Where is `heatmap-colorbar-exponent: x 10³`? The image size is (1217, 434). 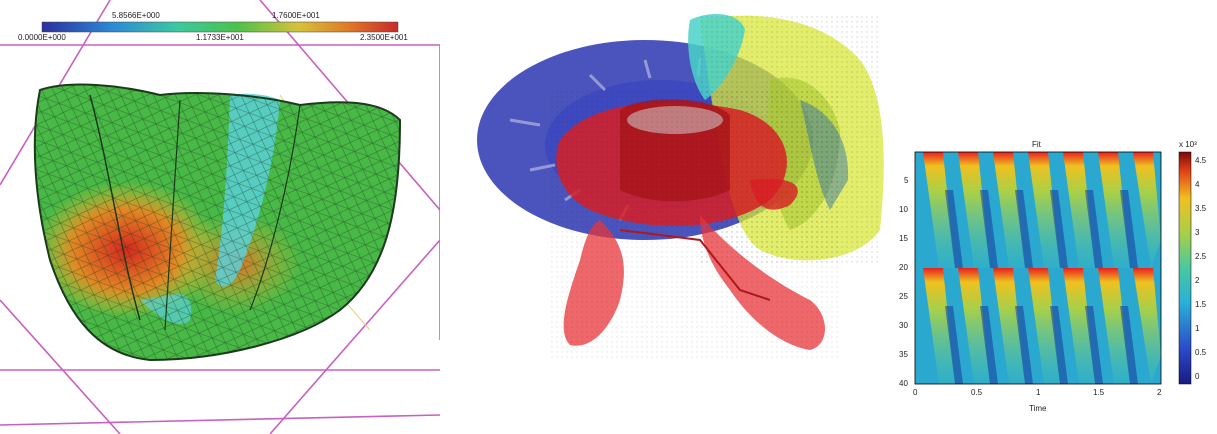
heatmap-colorbar-exponent: x 10³ is located at coordinates (1188, 144).